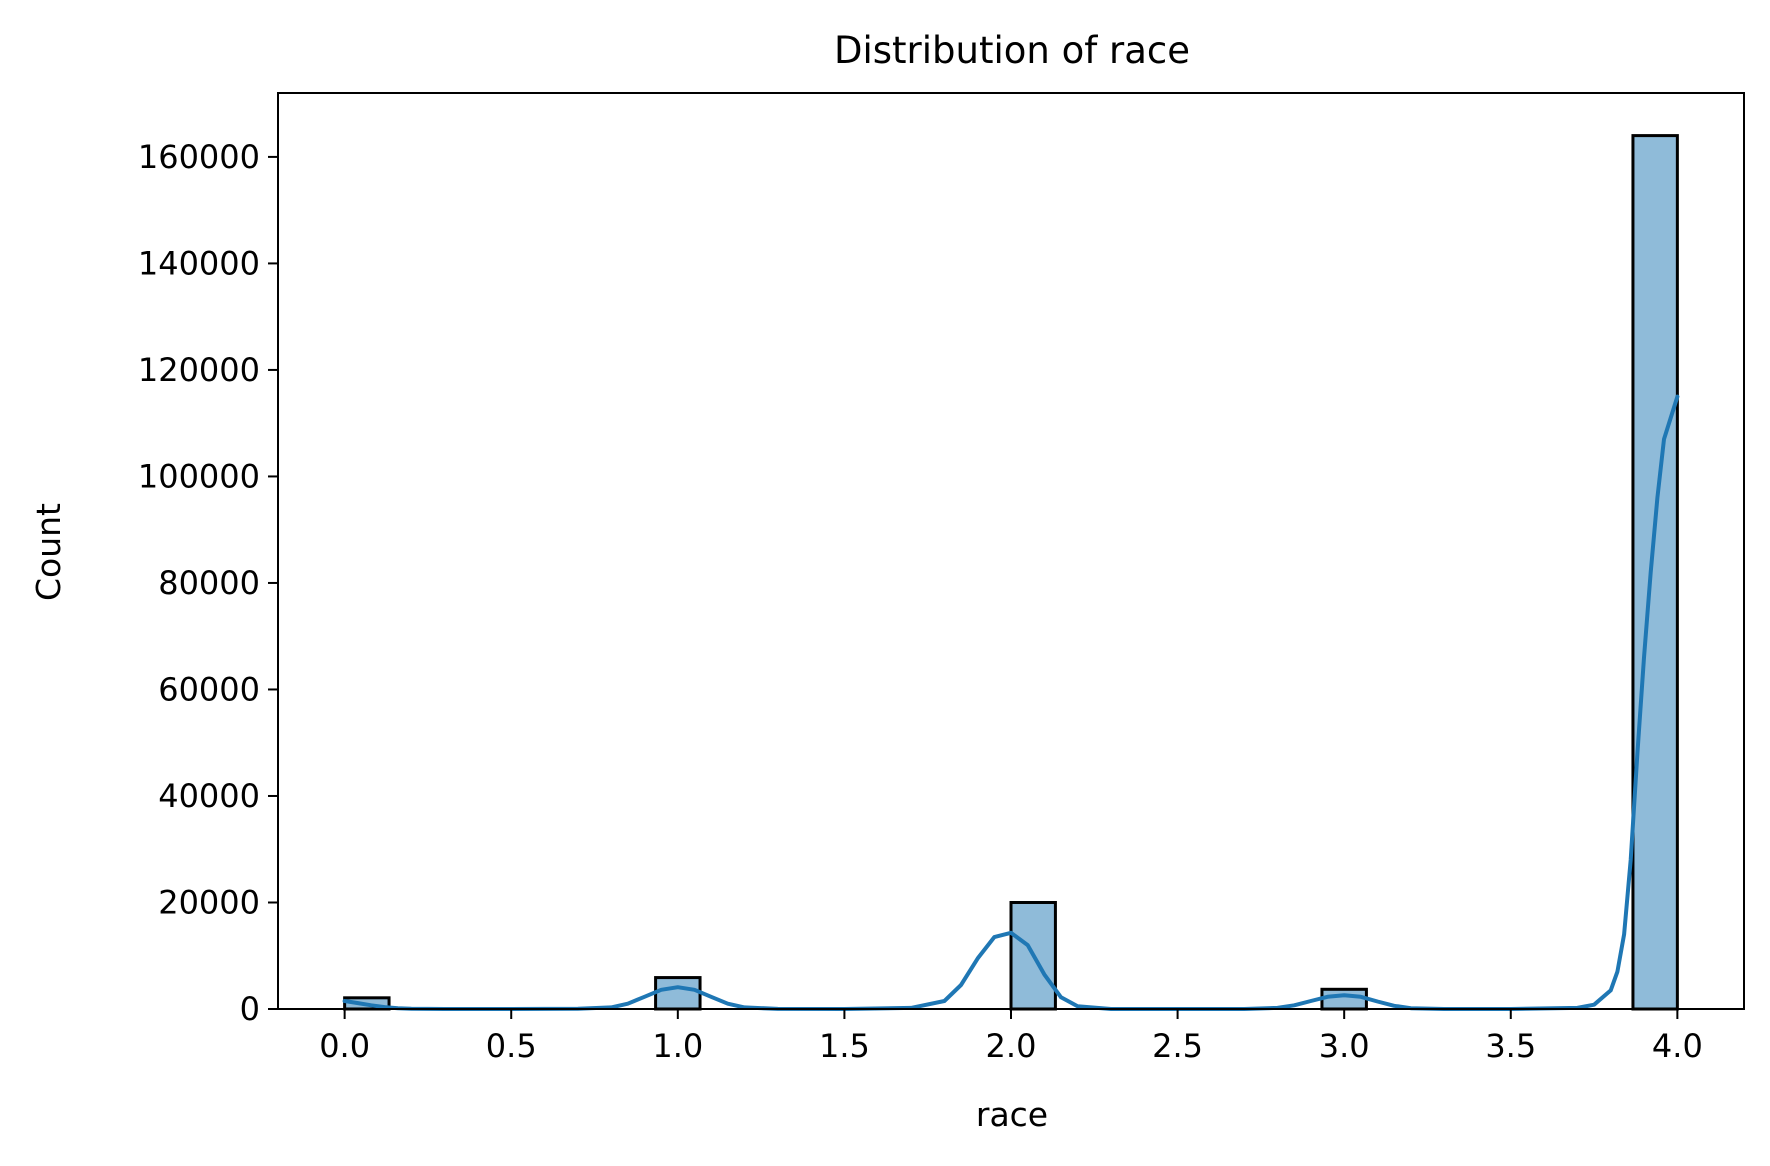 The height and width of the screenshot is (1166, 1770). I want to click on y-tick-label: 60000, so click(209, 689).